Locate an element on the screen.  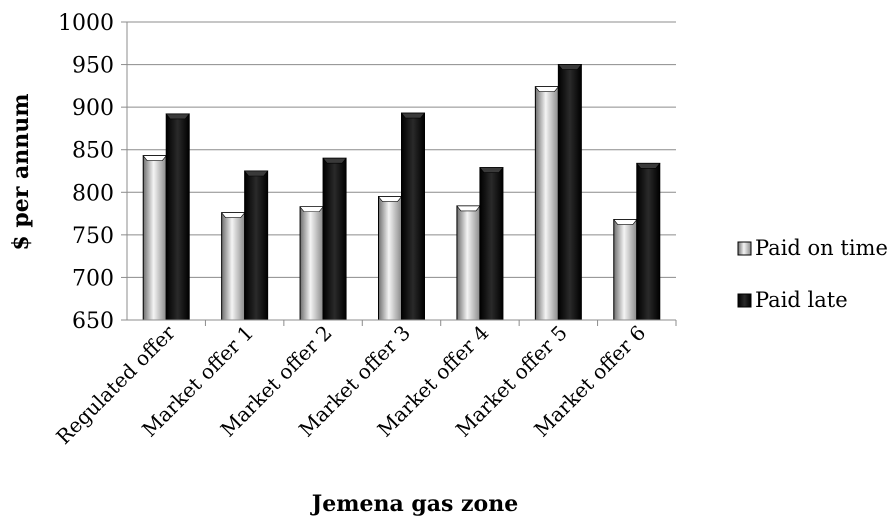
y-tick-label: 850 is located at coordinates (93, 151).